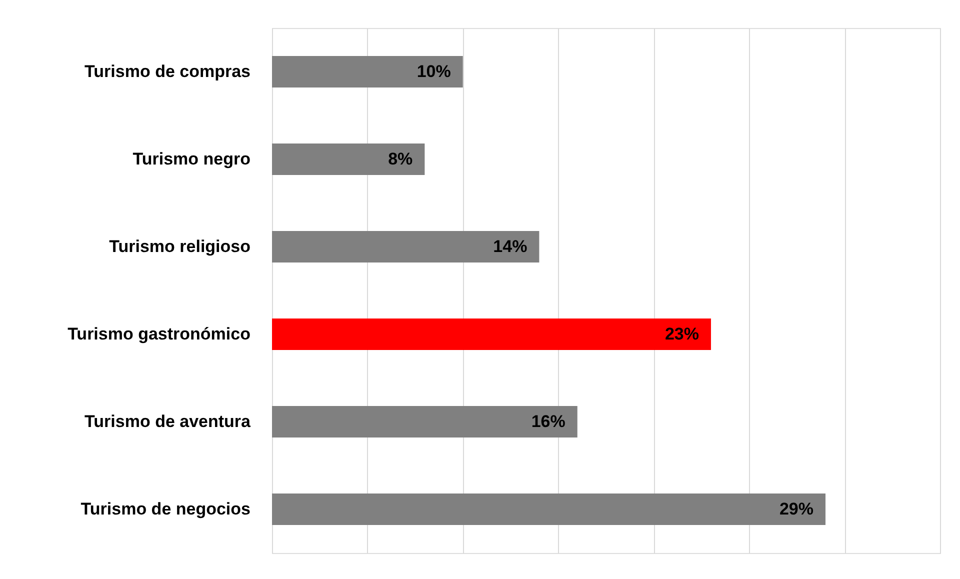 Image resolution: width=960 pixels, height=579 pixels. I want to click on data-label: 14%, so click(510, 246).